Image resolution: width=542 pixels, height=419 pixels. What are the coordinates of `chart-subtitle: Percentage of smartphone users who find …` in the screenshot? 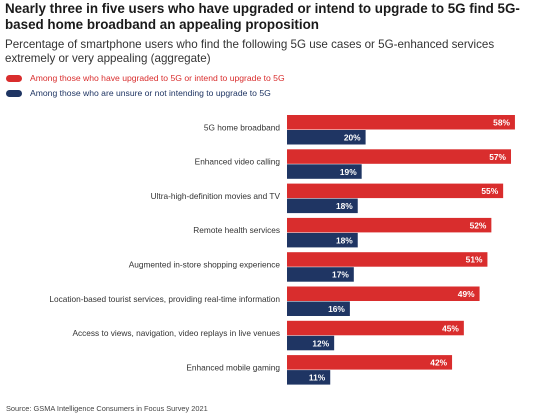 It's located at (250, 51).